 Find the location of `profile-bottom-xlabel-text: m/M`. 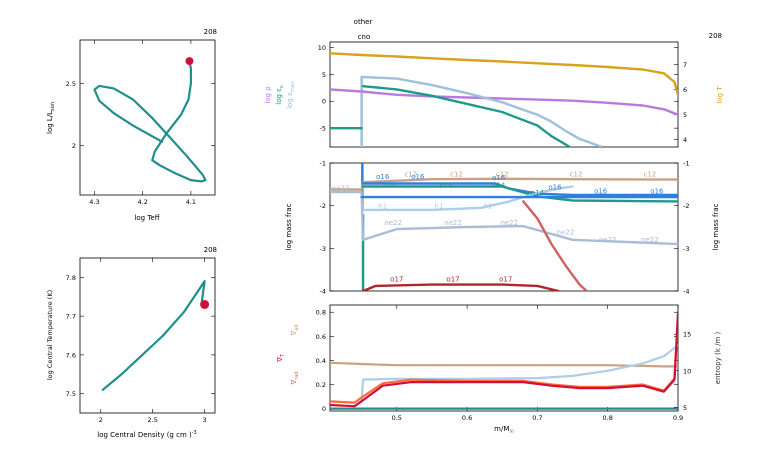

profile-bottom-xlabel-text: m/M is located at coordinates (501, 429).